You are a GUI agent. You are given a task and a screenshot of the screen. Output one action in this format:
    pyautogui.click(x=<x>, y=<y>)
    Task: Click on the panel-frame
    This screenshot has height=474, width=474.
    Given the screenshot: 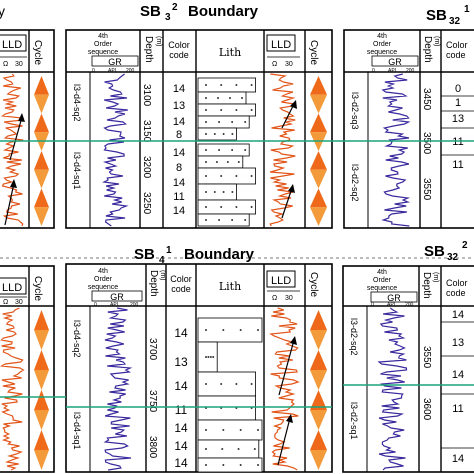 What is the action you would take?
    pyautogui.click(x=27, y=369)
    